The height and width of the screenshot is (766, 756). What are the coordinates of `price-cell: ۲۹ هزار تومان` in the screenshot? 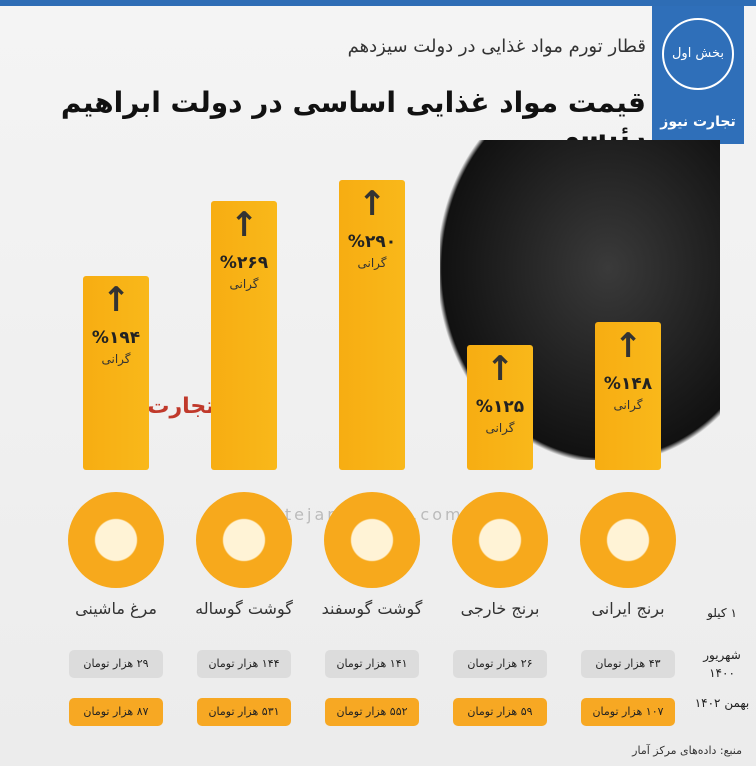 It's located at (116, 664).